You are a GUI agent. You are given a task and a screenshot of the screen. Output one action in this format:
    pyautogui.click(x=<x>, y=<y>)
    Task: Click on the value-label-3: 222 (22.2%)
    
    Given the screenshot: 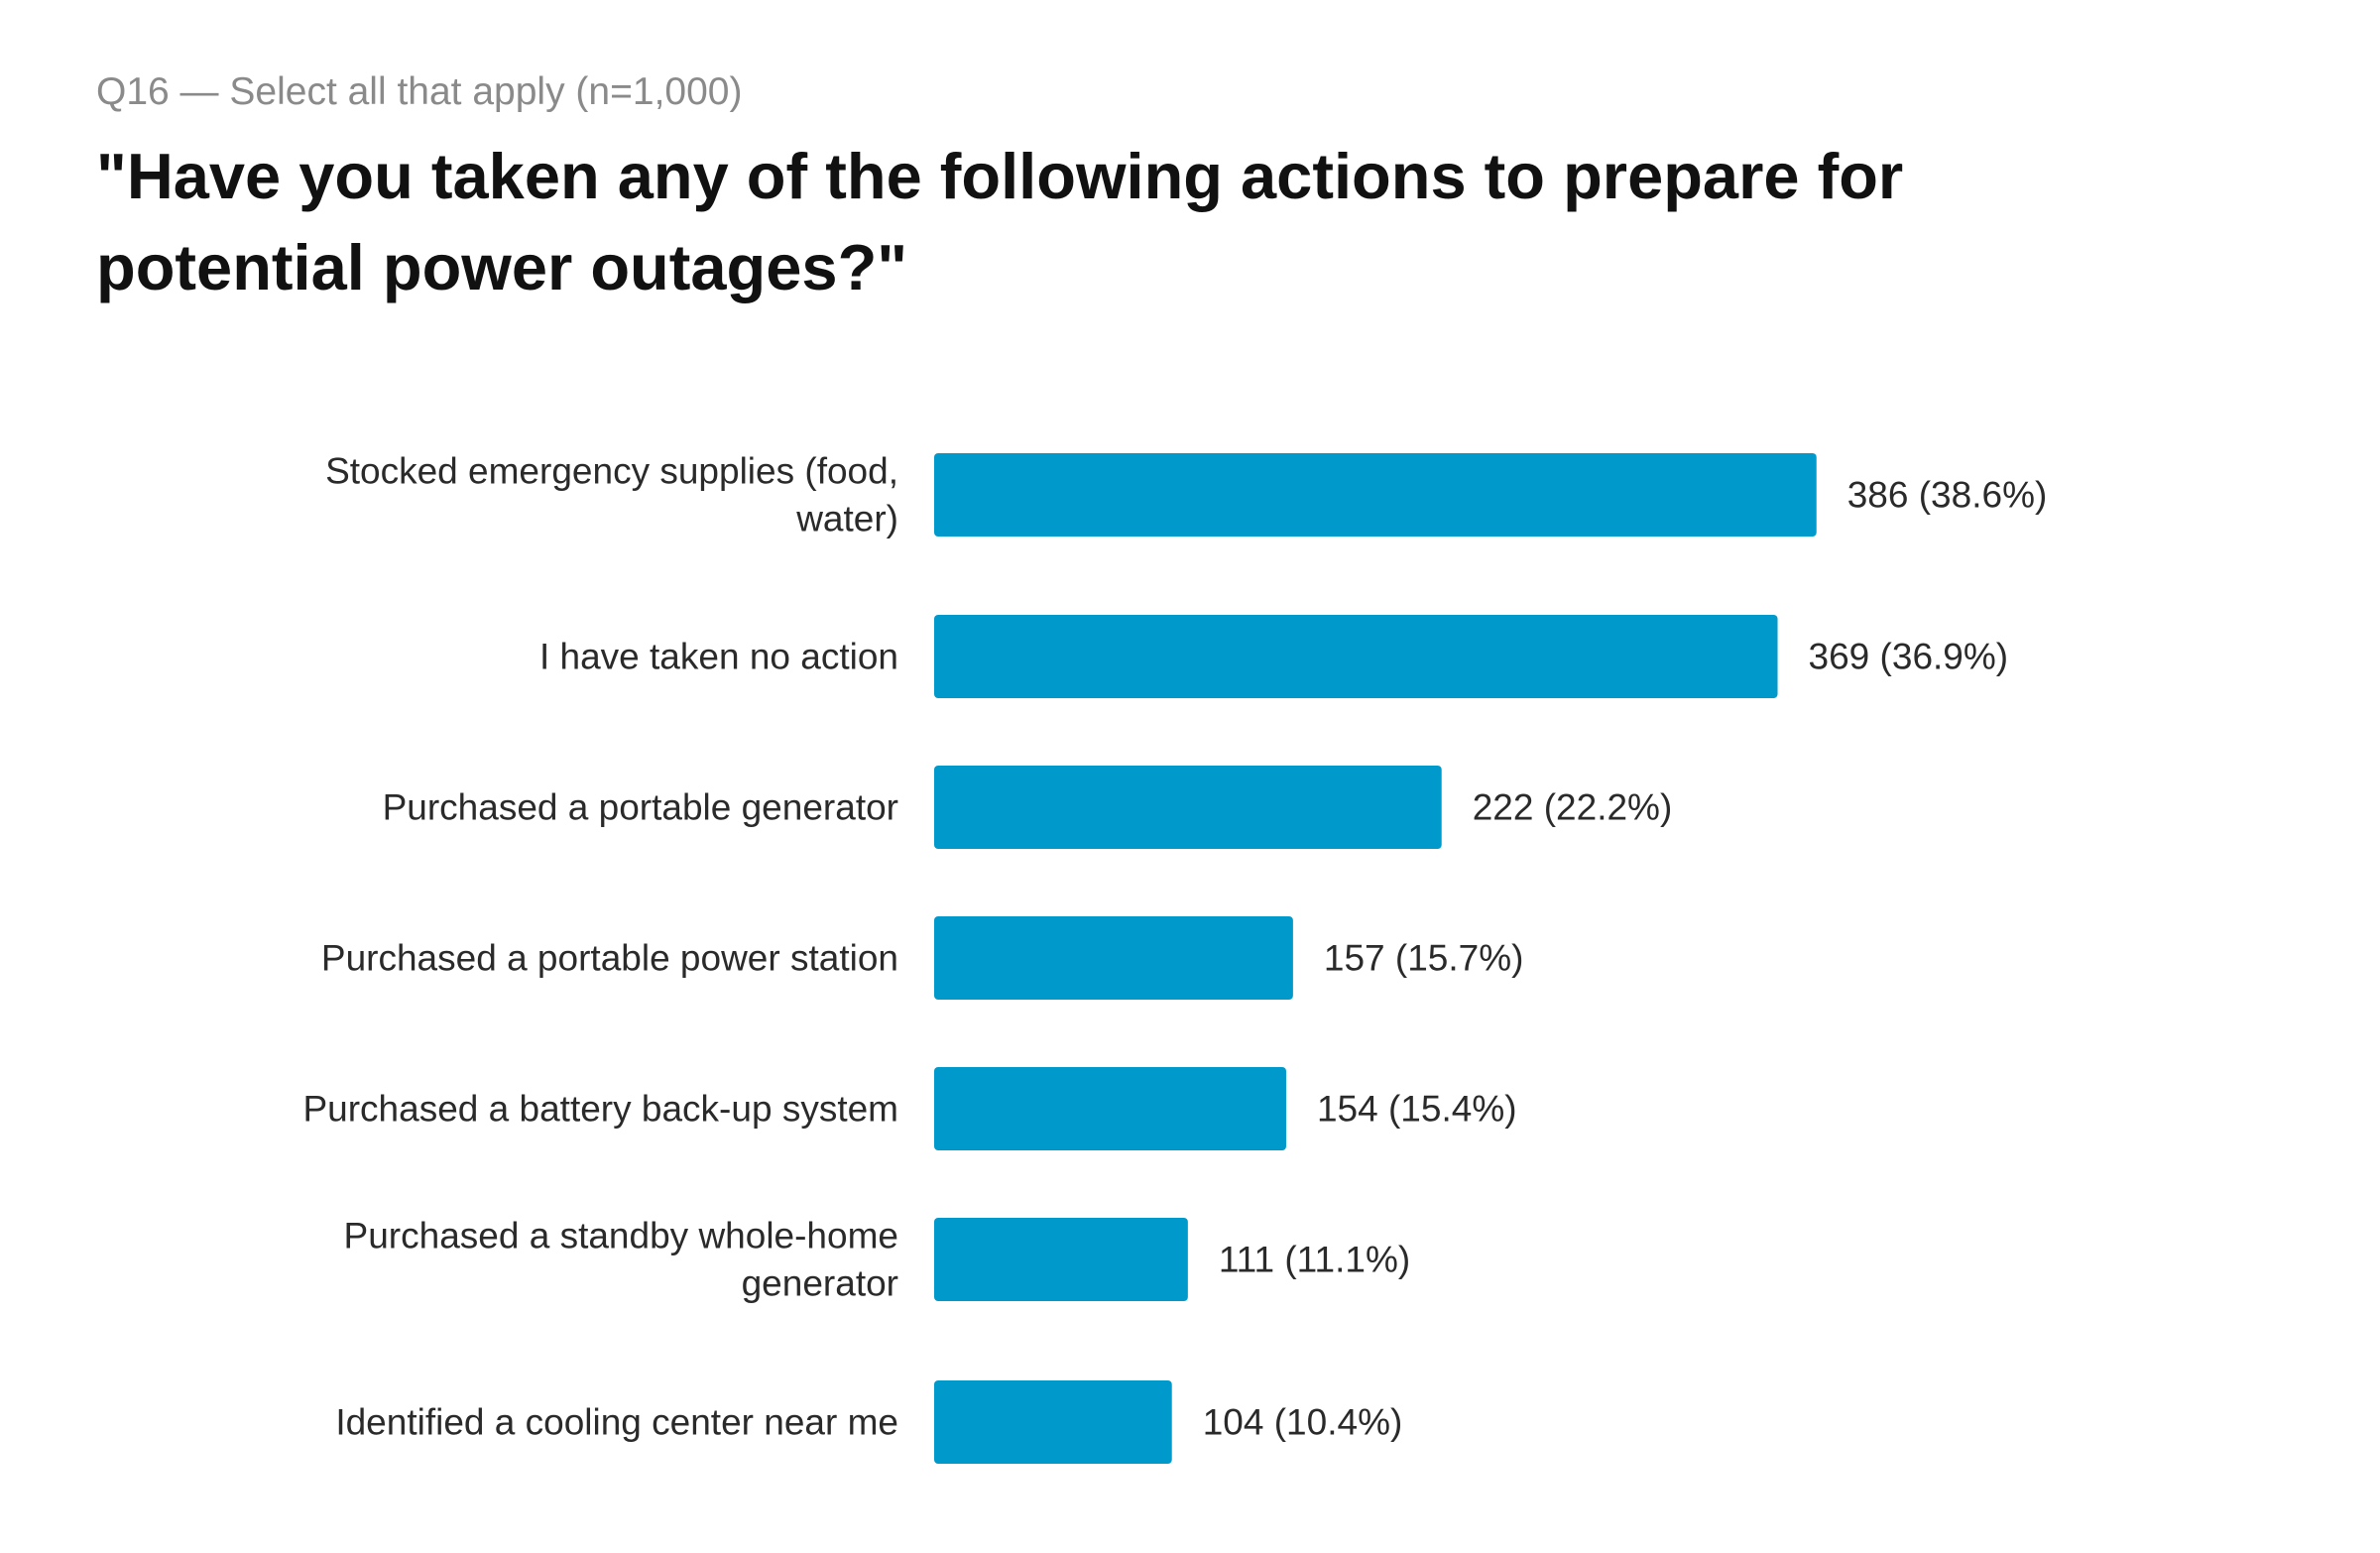 What is the action you would take?
    pyautogui.click(x=1573, y=807)
    